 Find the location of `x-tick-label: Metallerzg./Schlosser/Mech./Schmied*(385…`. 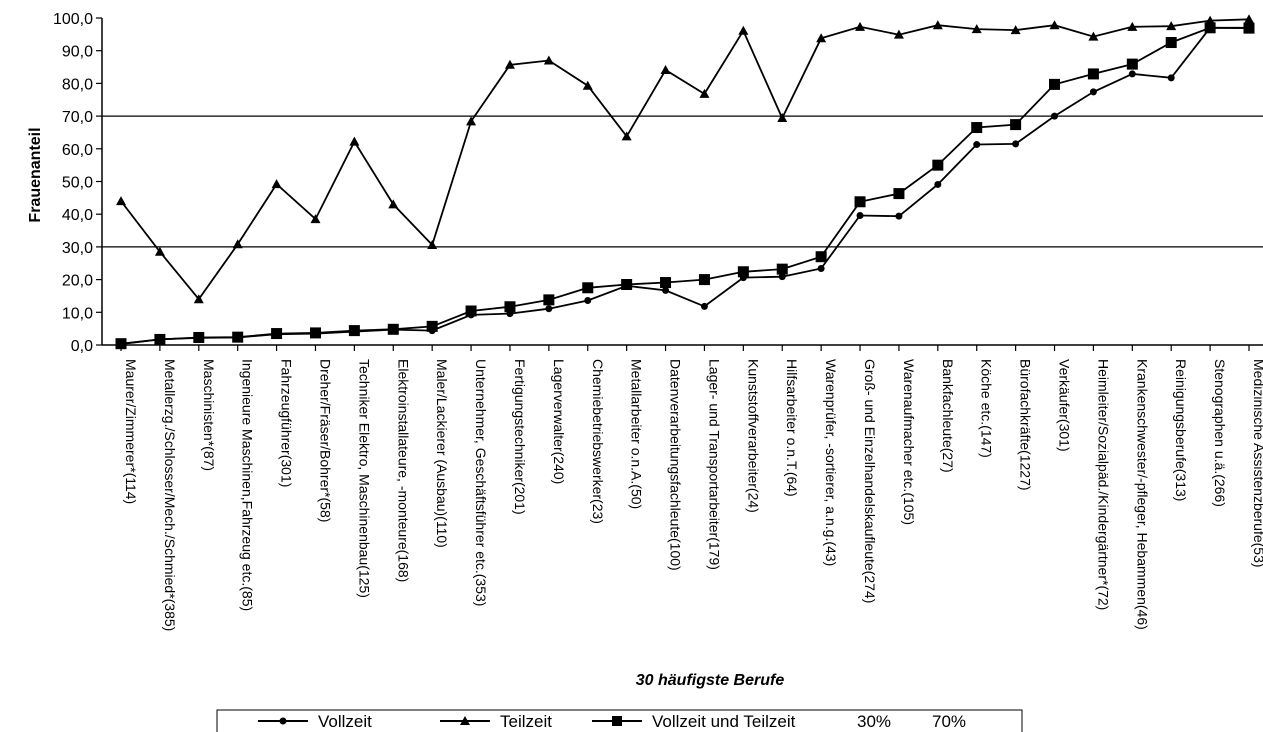

x-tick-label: Metallerzg./Schlosser/Mech./Schmied*(385… is located at coordinates (170, 495).